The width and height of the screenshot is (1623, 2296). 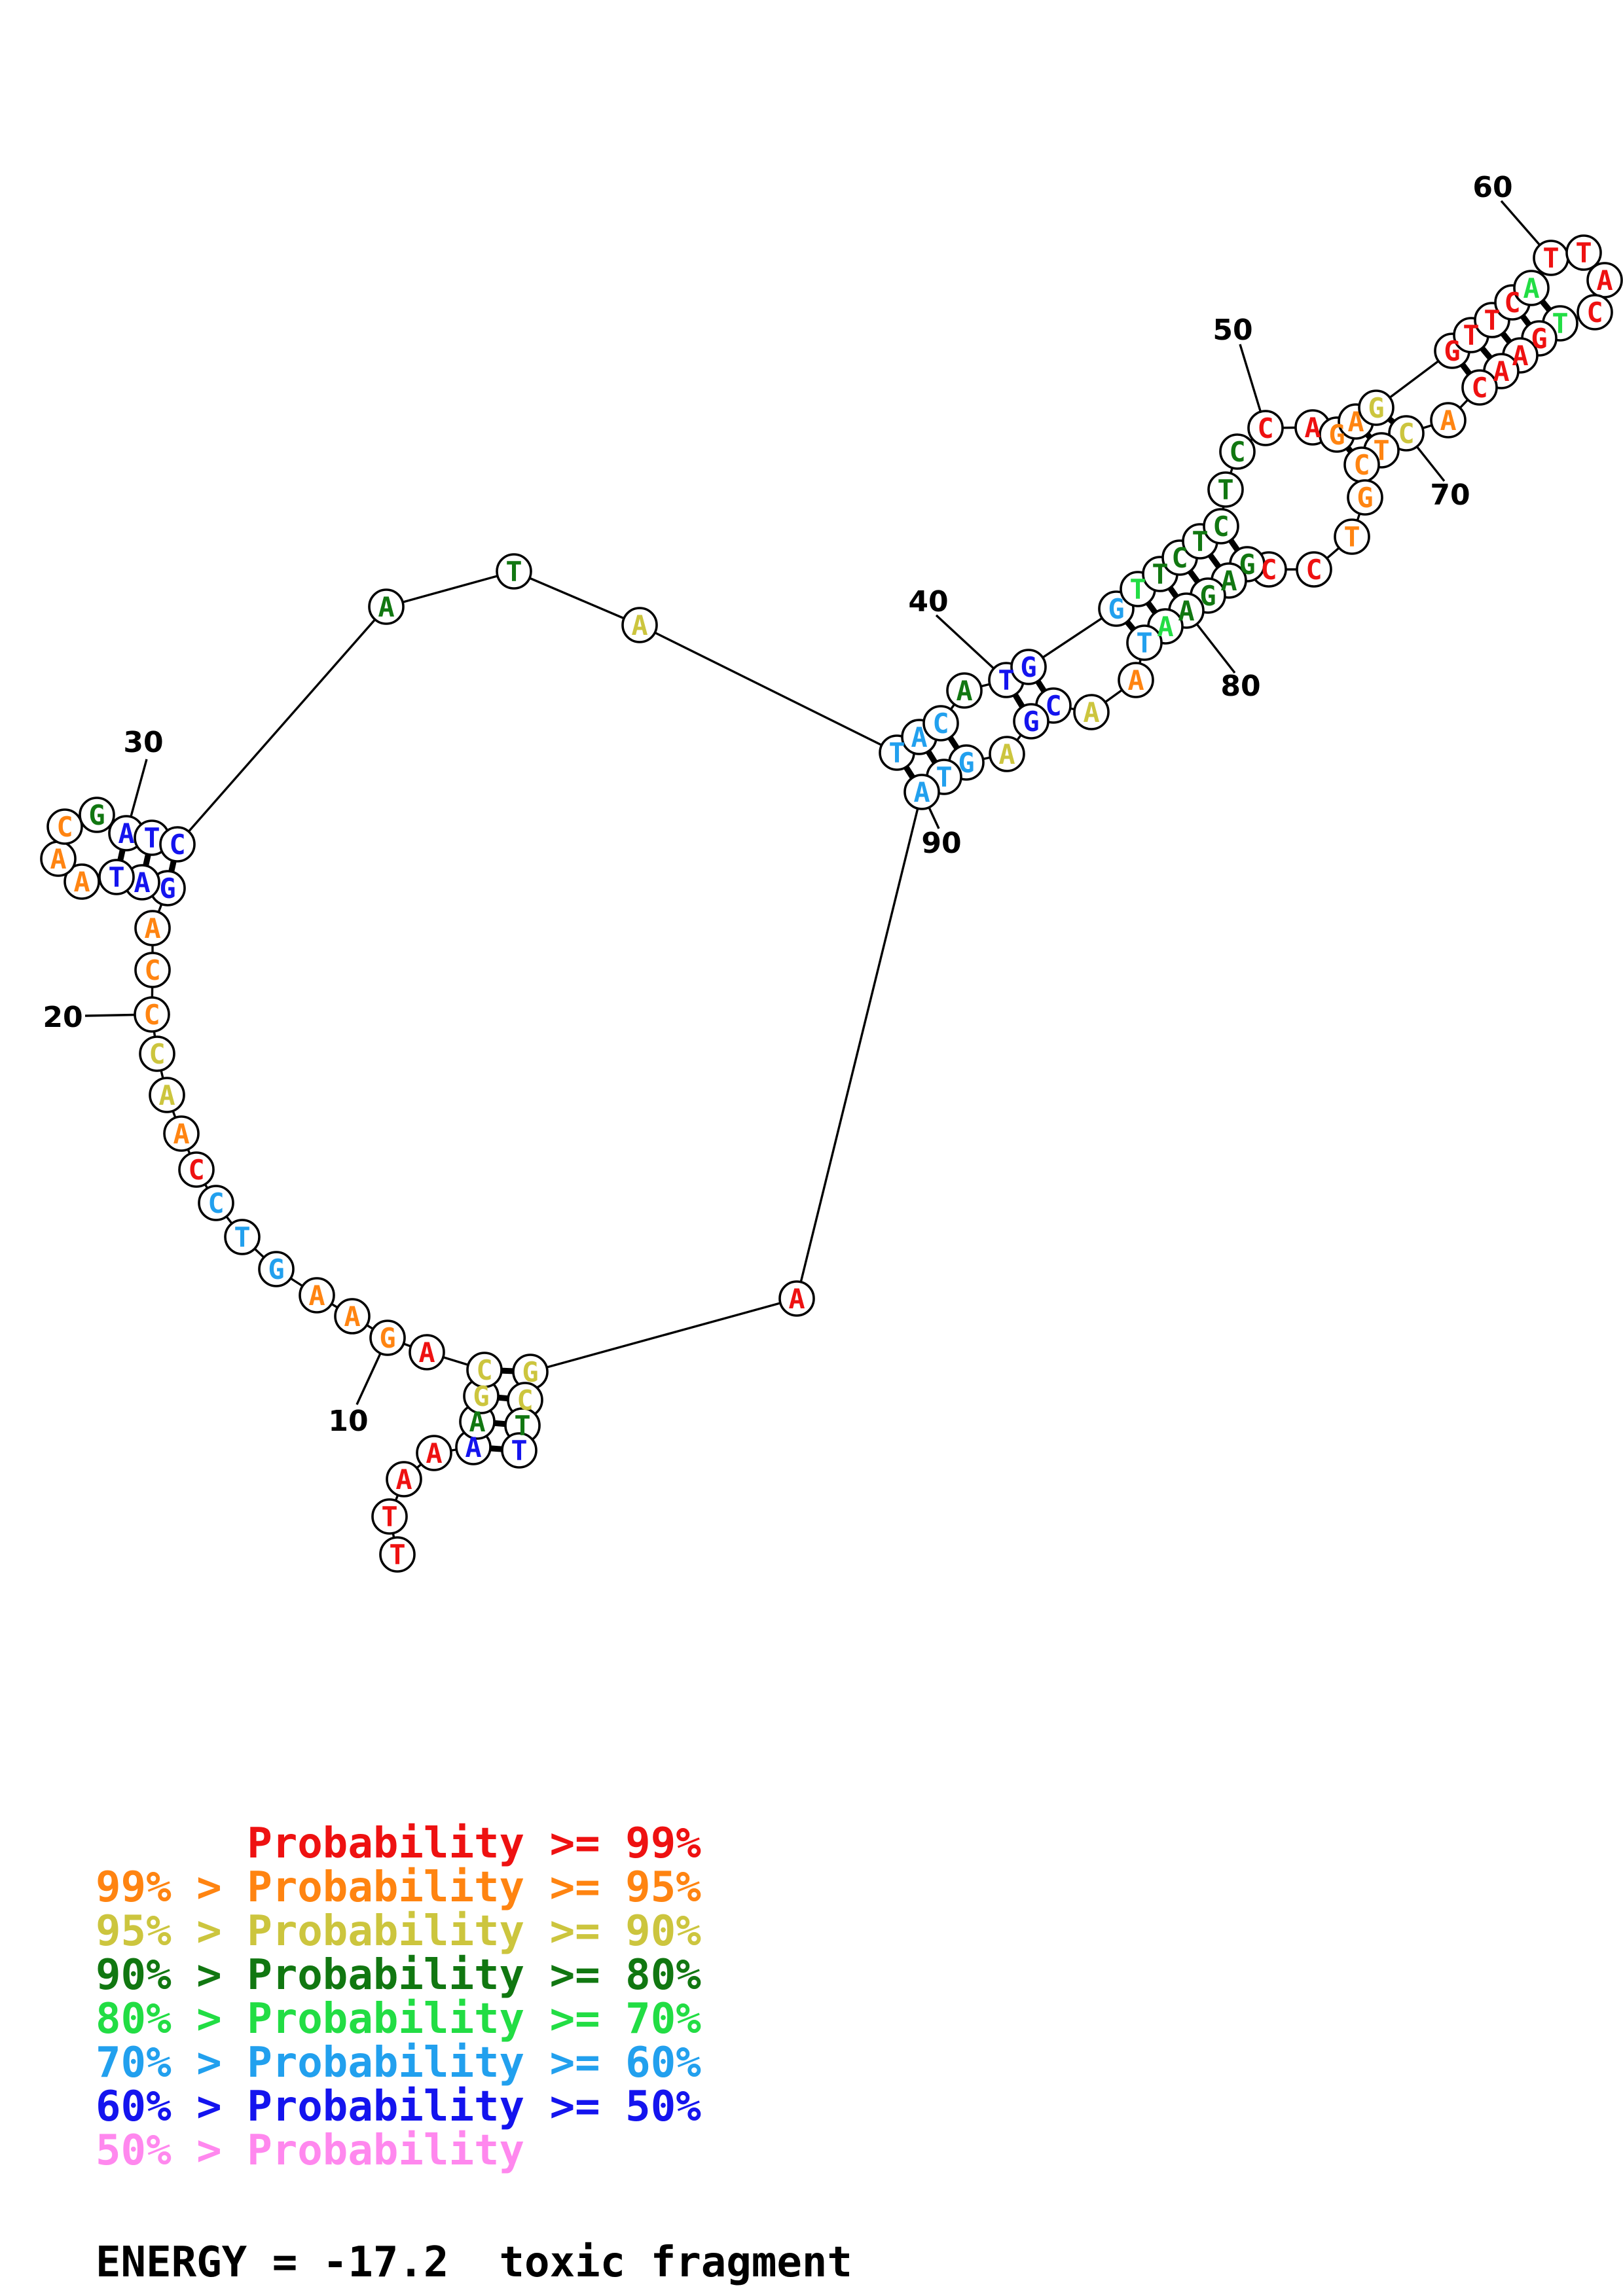 What do you see at coordinates (1492, 187) in the screenshot?
I see `sequence-number-label: 60` at bounding box center [1492, 187].